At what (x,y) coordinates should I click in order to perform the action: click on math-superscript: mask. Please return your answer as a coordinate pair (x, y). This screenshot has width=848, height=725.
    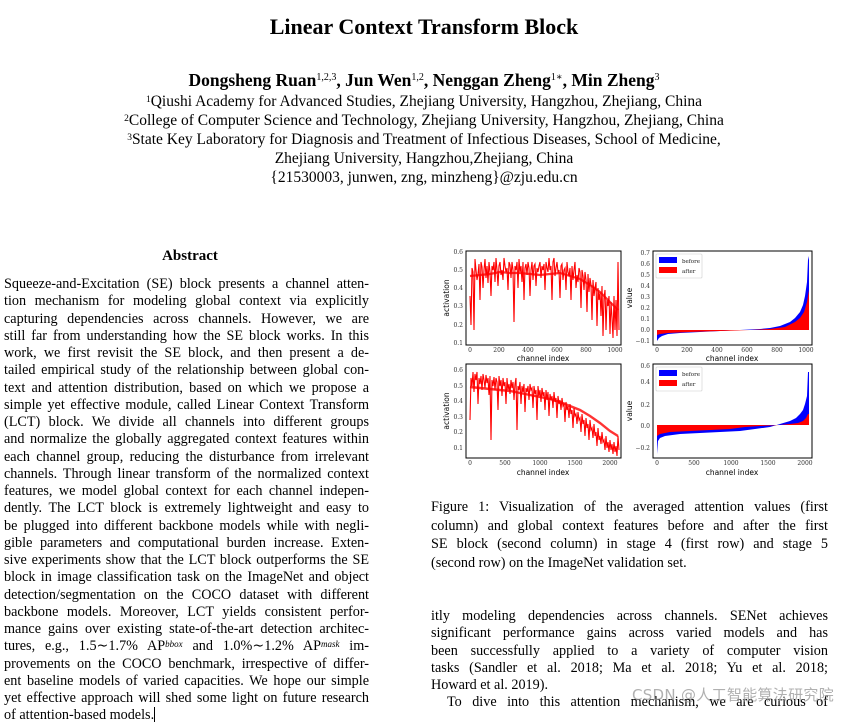
    Looking at the image, I should click on (330, 644).